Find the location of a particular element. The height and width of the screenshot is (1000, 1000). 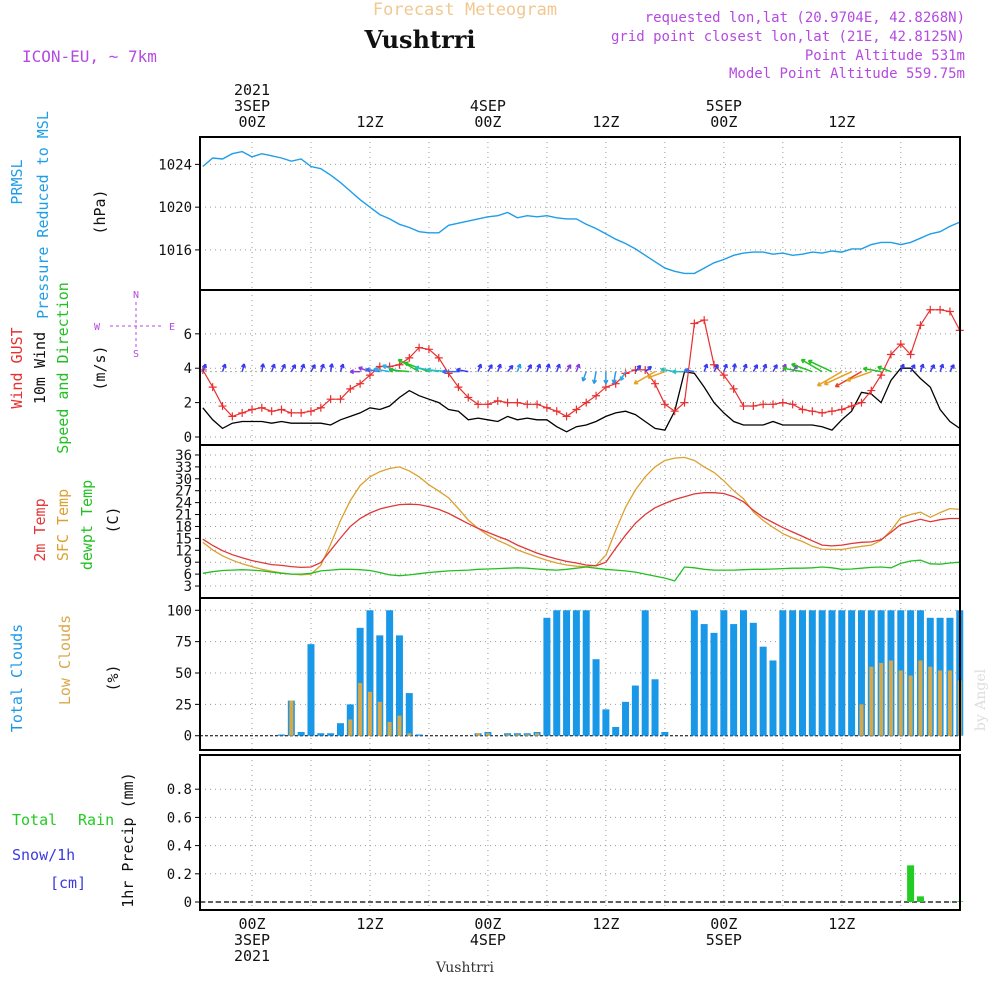

top-time-label: 12Z is located at coordinates (841, 122).